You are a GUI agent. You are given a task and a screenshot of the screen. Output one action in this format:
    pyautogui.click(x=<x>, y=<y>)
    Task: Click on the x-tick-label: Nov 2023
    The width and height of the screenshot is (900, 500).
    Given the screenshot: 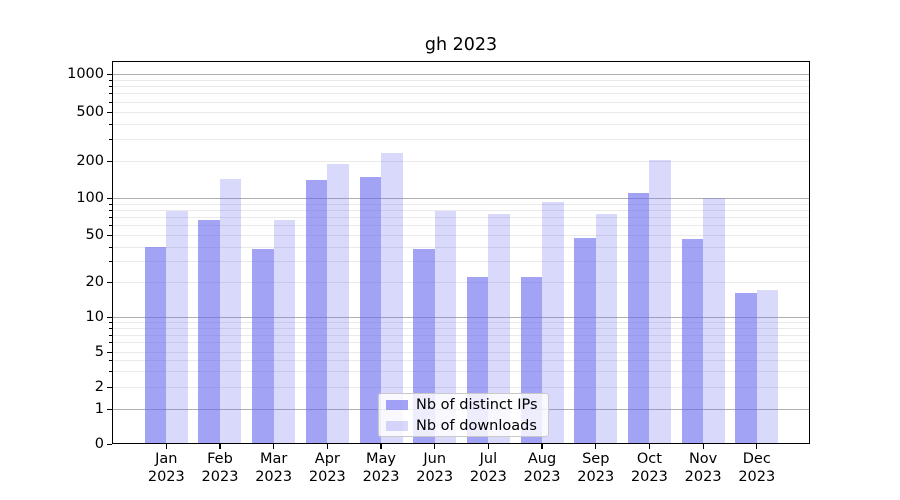 What is the action you would take?
    pyautogui.click(x=703, y=468)
    